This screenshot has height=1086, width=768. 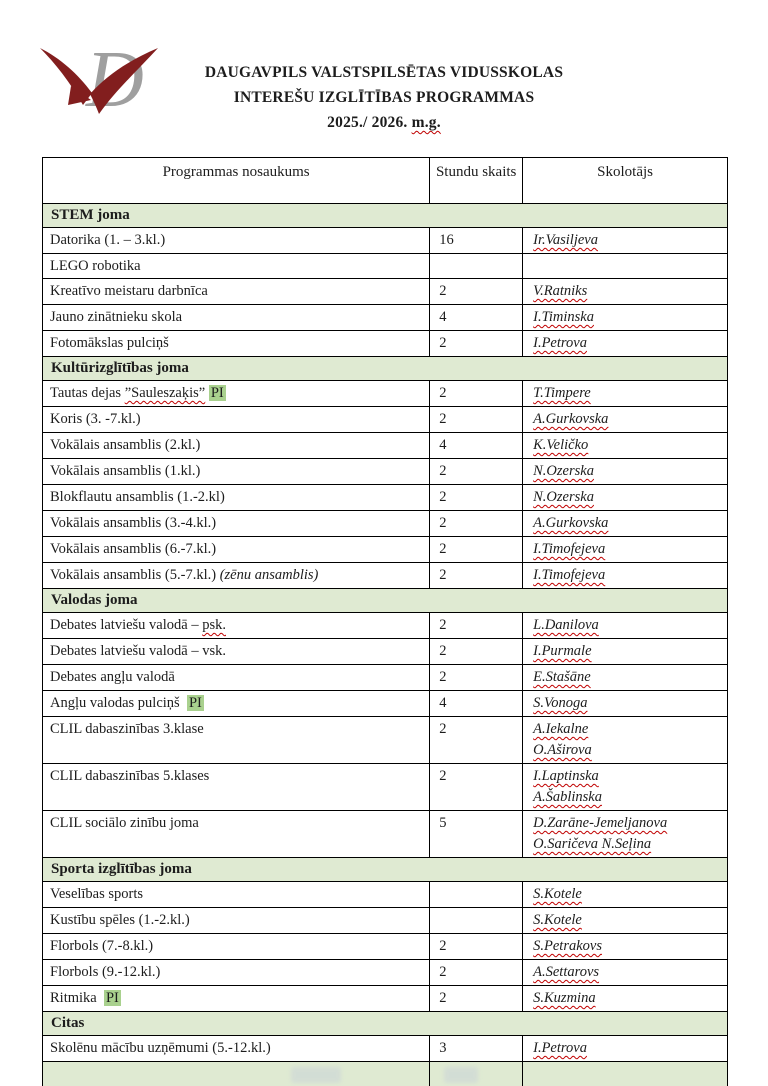 I want to click on teacher-name: K.Veličko, so click(x=561, y=445).